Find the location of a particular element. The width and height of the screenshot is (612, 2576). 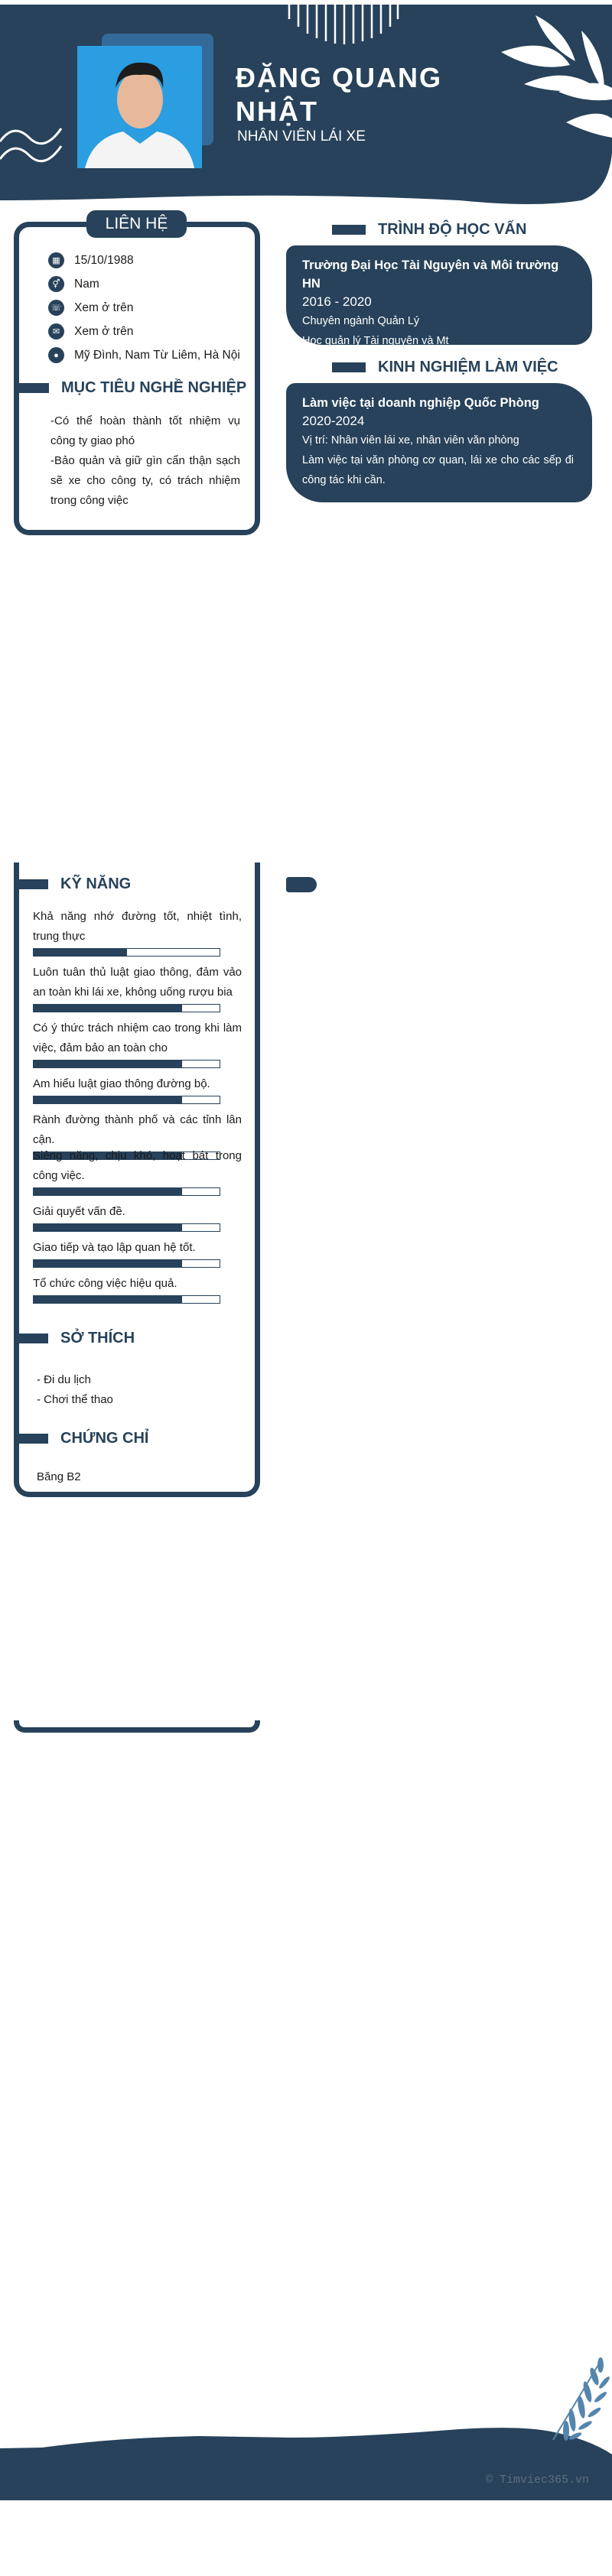

phone-icon: ☏ is located at coordinates (56, 308).